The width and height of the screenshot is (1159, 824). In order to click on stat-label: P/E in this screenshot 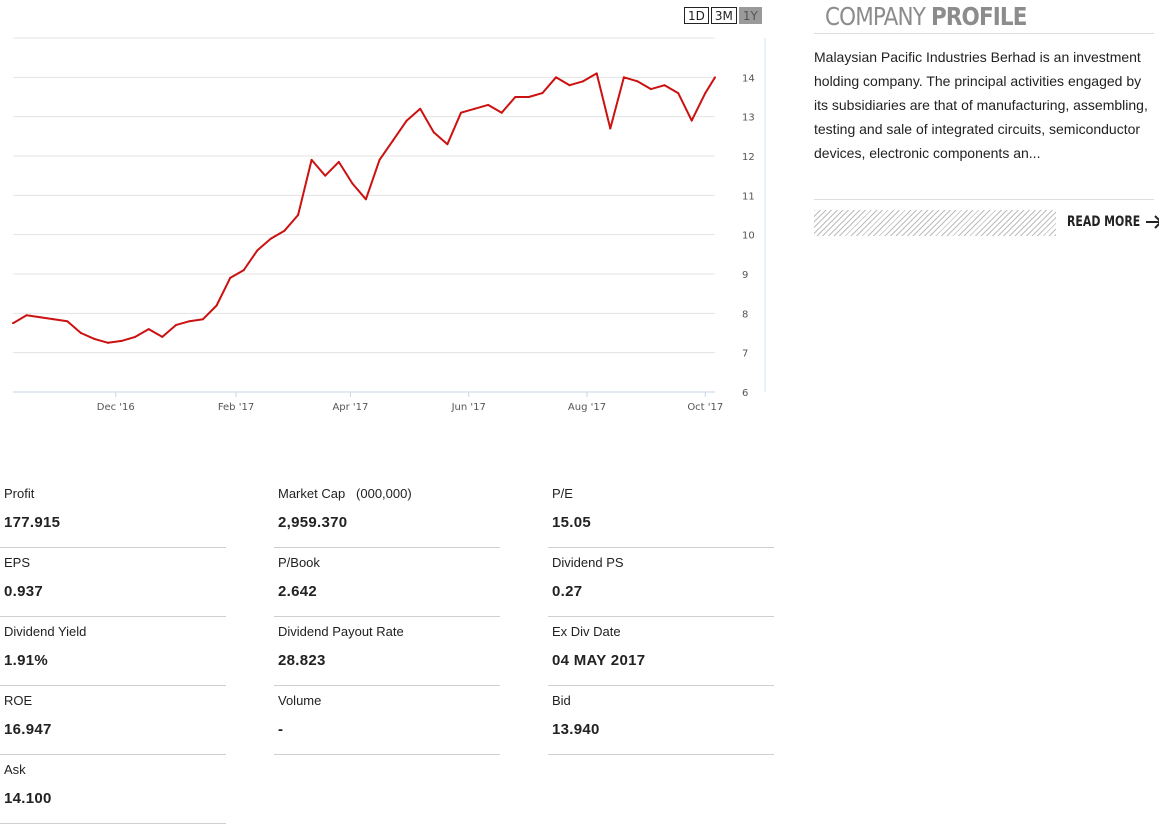, I will do `click(562, 493)`.